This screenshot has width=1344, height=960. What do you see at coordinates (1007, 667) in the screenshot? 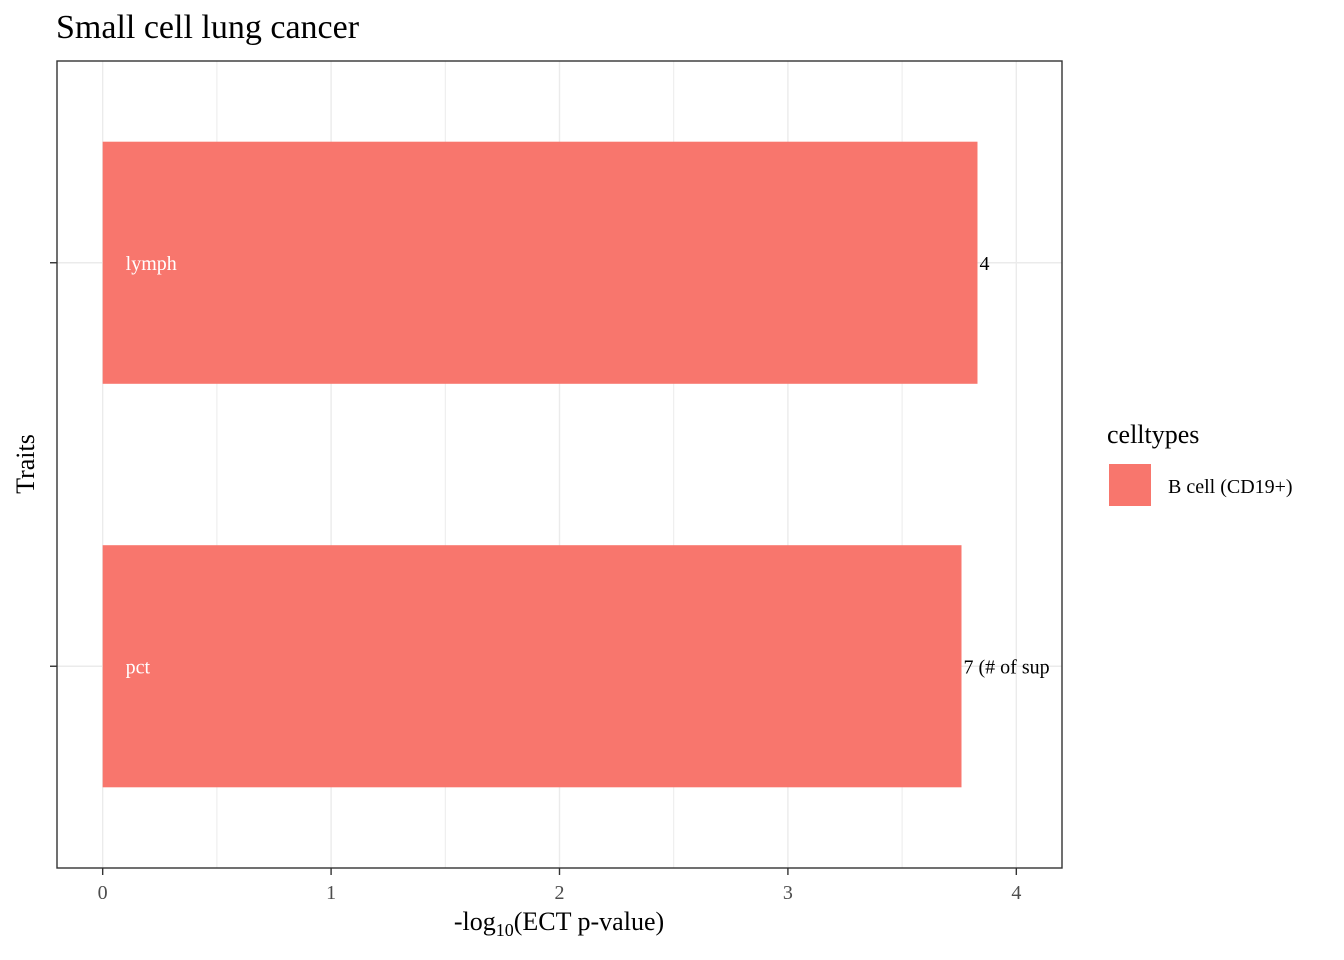
I see `end-label-pct: 7 (# of sup` at bounding box center [1007, 667].